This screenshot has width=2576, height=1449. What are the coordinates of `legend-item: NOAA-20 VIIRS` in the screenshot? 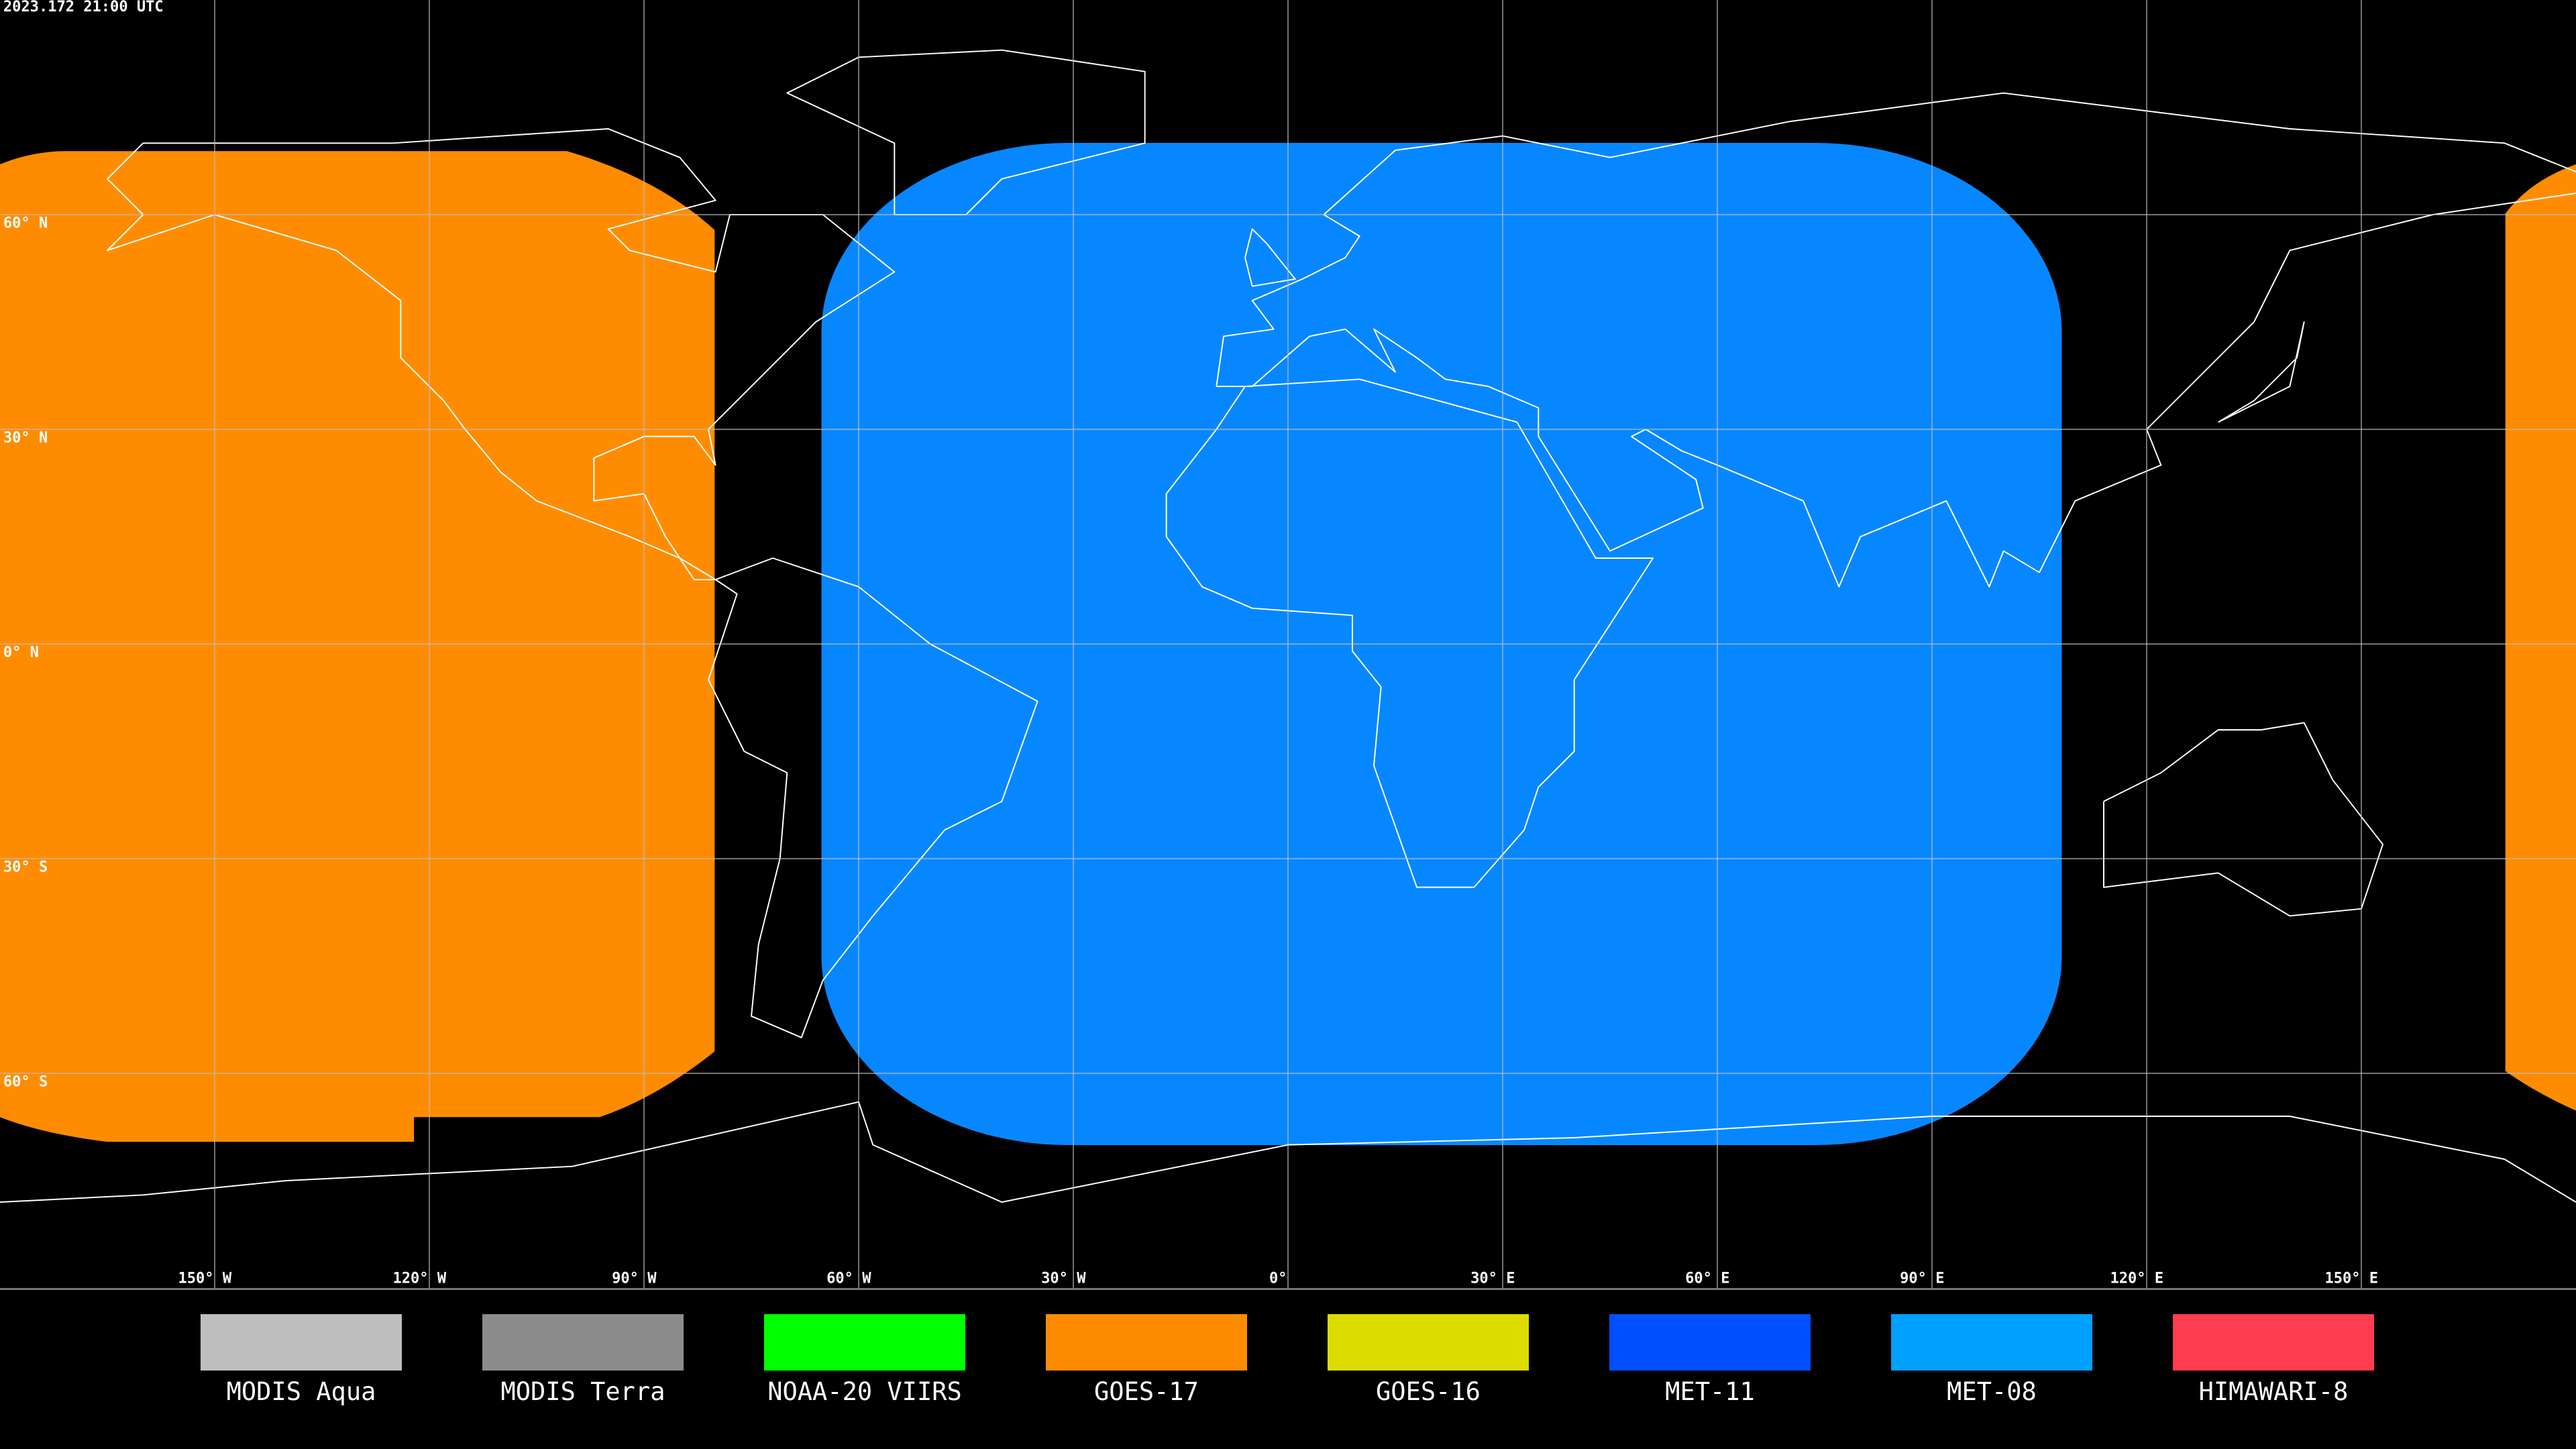 It's located at (864, 1360).